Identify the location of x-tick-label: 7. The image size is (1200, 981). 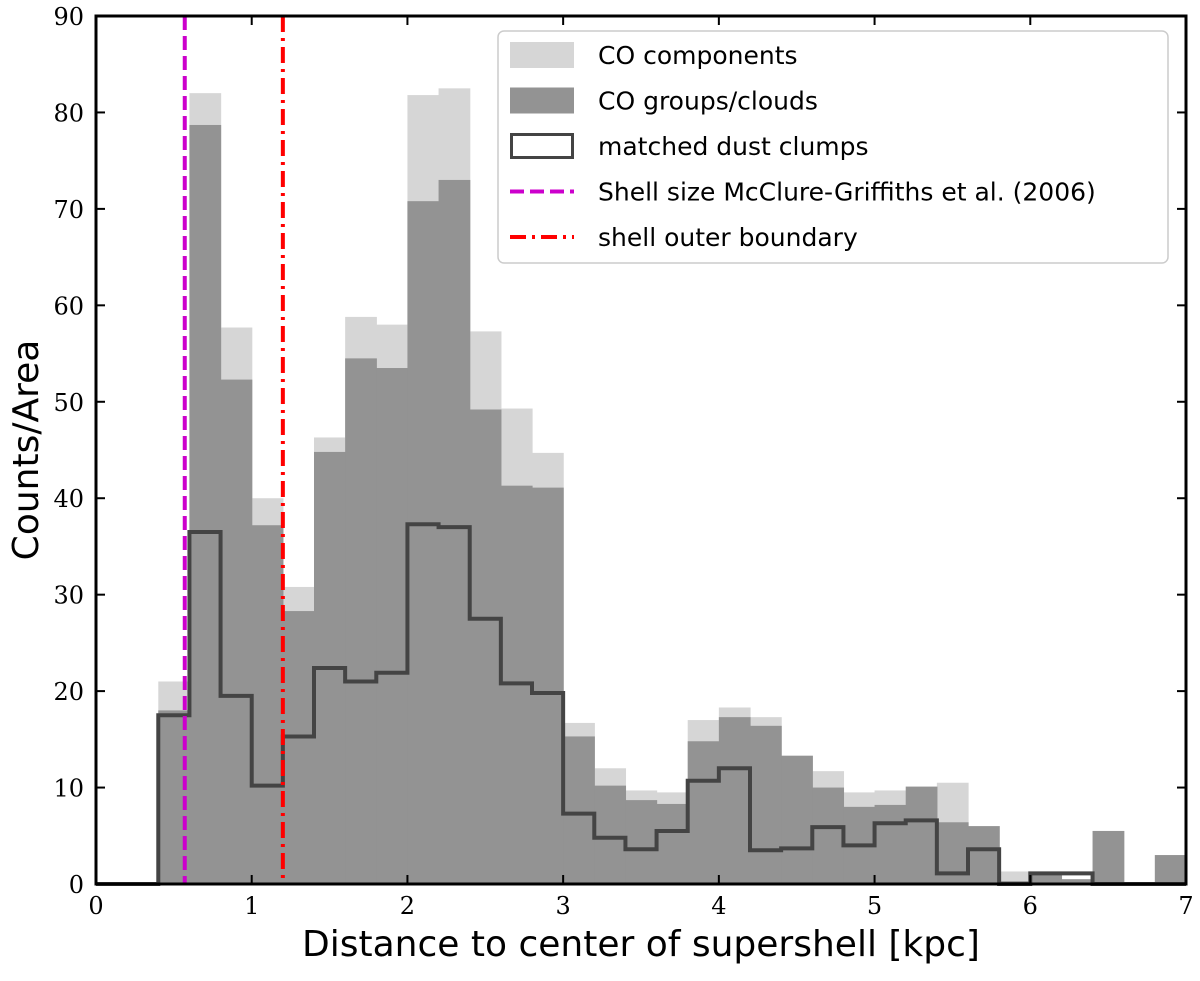
(1185, 906).